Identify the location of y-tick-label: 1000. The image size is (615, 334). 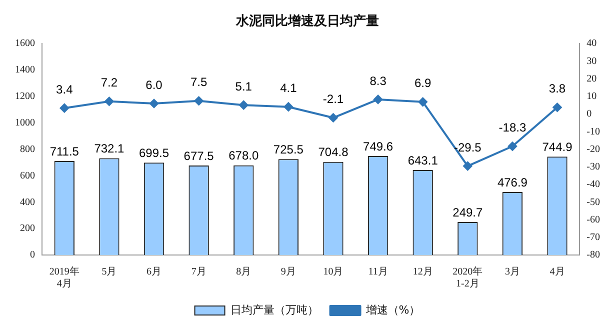
(25, 123).